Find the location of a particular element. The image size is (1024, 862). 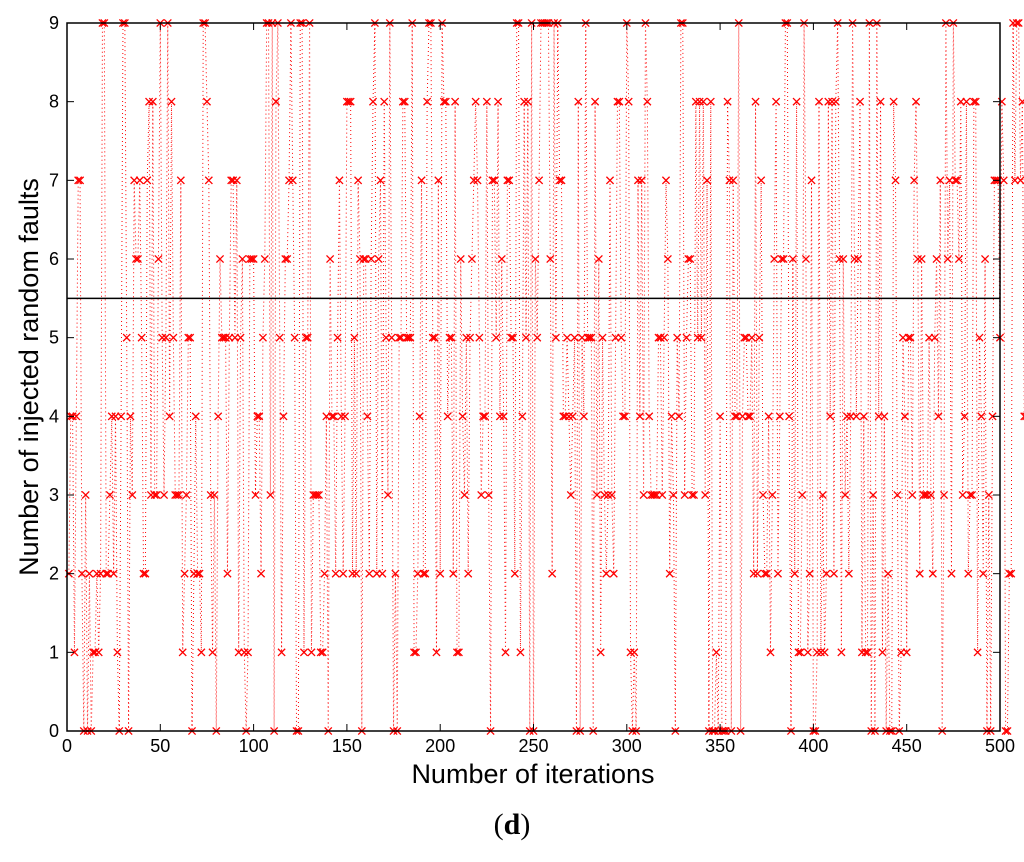

panel-label-letter: d is located at coordinates (512, 824).